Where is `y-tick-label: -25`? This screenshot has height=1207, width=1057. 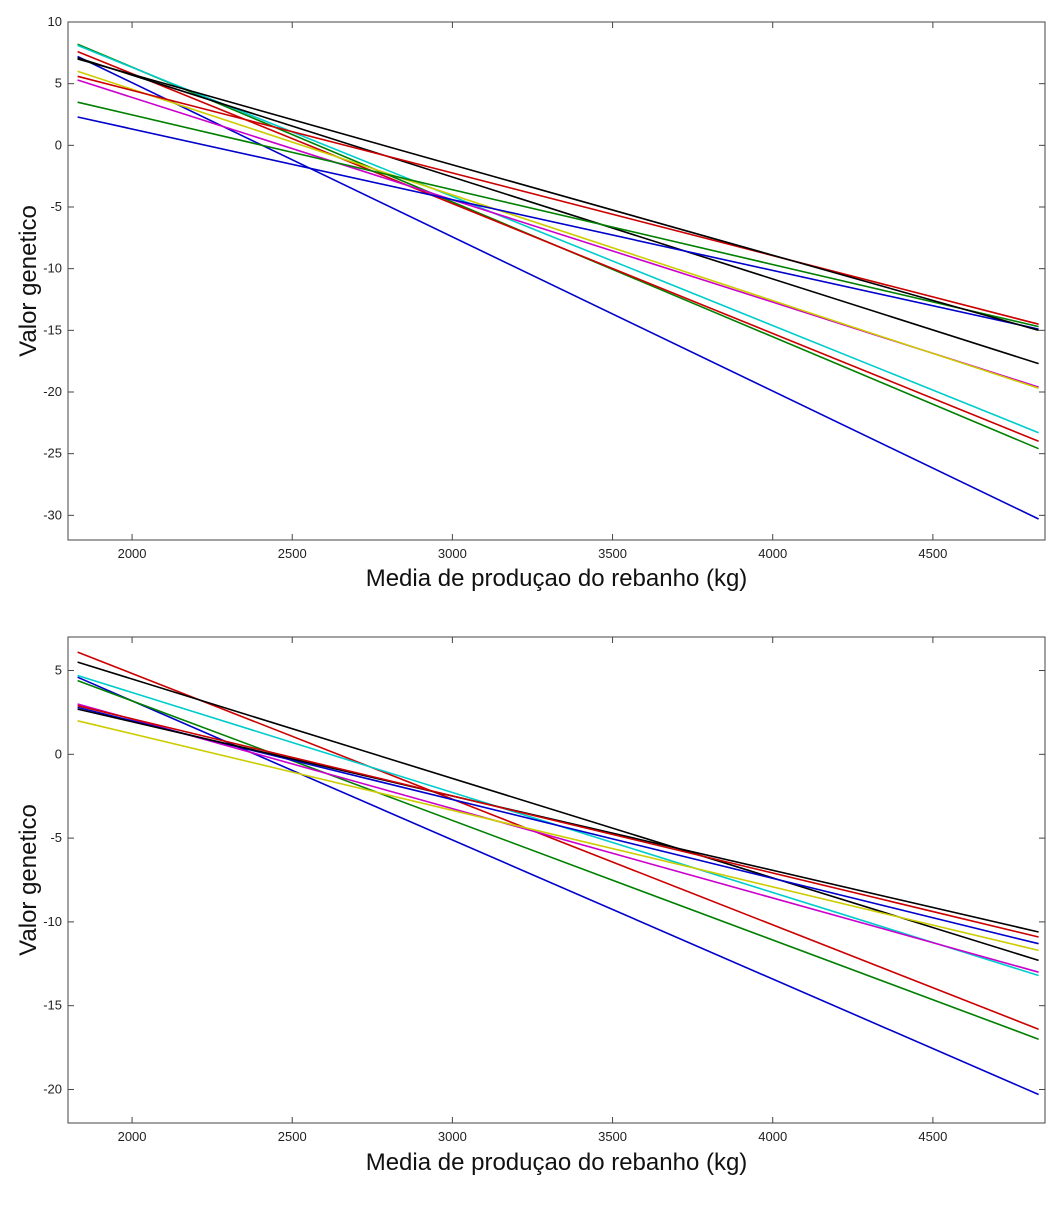 y-tick-label: -25 is located at coordinates (52, 453).